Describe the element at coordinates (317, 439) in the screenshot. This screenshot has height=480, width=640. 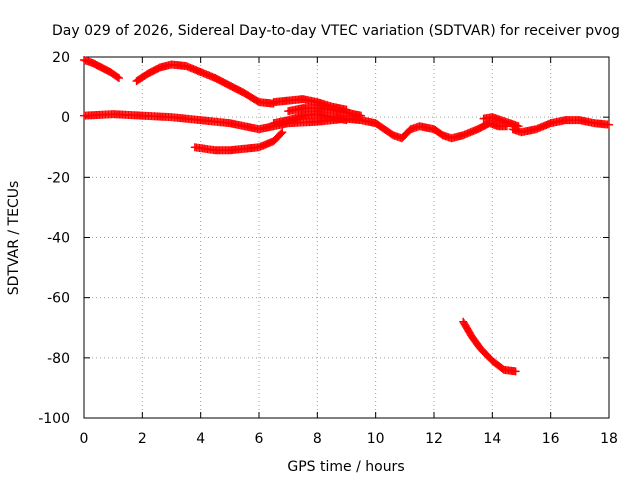
I see `x-tick-label: 8` at that location.